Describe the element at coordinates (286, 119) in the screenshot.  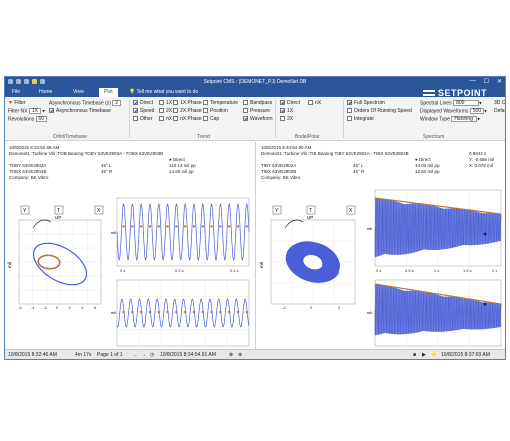
I see `bode-2x: 2X` at that location.